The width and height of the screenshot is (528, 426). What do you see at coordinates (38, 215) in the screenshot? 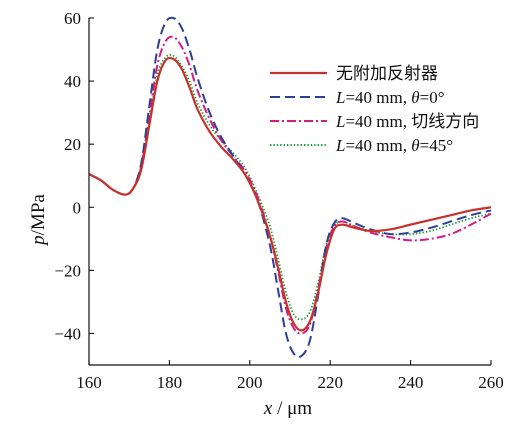
I see `y-axis-unit: /MPa` at bounding box center [38, 215].